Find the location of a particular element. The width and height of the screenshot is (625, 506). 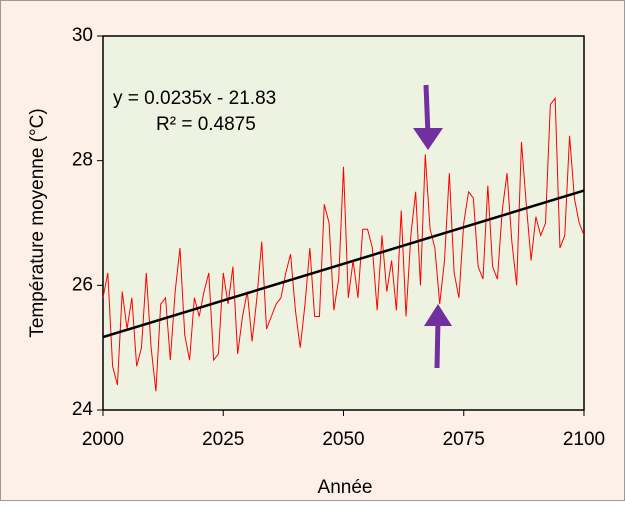

x-axis-title: Année is located at coordinates (345, 487).